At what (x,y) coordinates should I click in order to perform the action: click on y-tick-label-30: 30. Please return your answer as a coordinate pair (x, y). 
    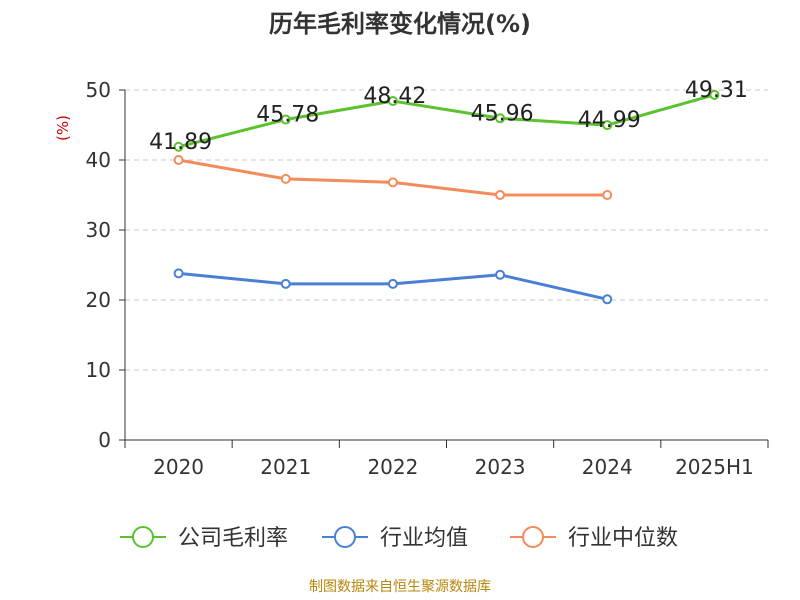
    Looking at the image, I should click on (98, 230).